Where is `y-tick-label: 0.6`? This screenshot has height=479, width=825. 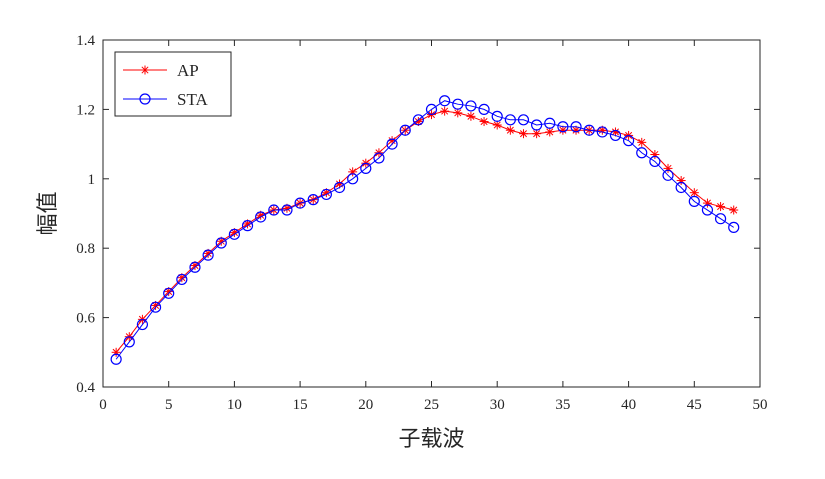 y-tick-label: 0.6 is located at coordinates (85, 319).